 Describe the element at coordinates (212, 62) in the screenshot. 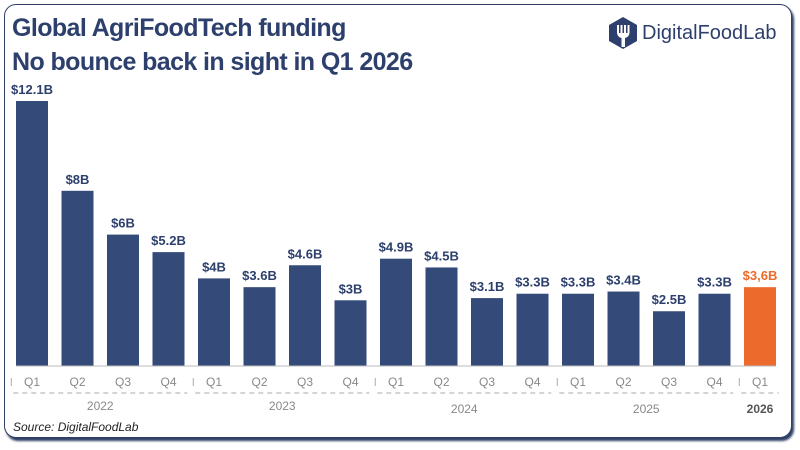

I see `chart-subtitle: No bounce back in sight in Q1 2026` at that location.